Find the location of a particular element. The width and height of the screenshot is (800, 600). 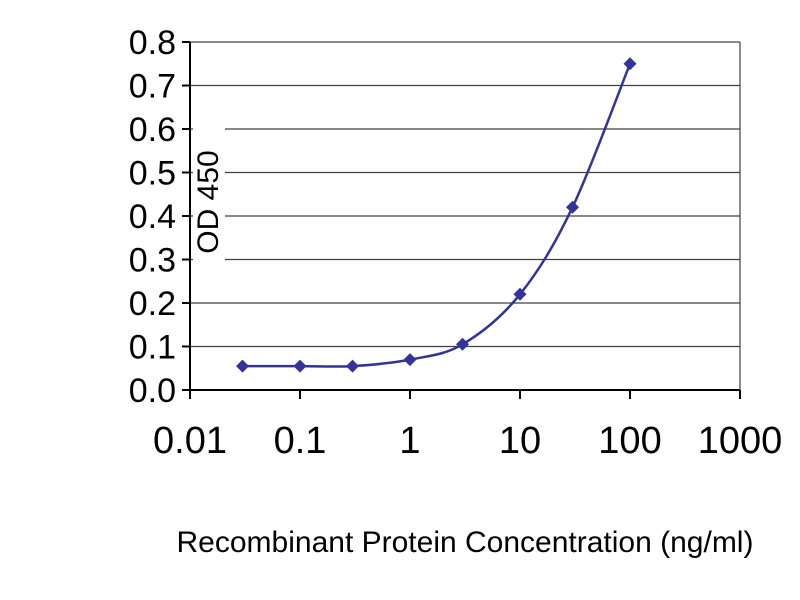

x-tick-label: 1 is located at coordinates (409, 441).